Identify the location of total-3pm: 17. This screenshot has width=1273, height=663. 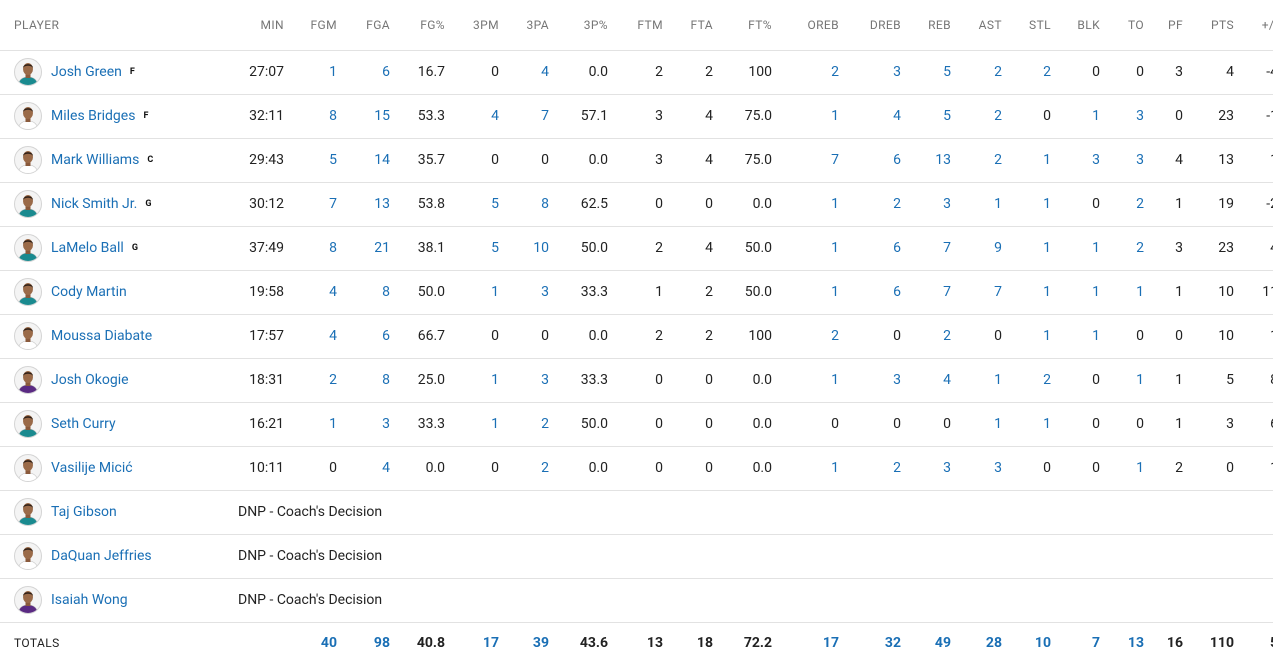
(490, 642).